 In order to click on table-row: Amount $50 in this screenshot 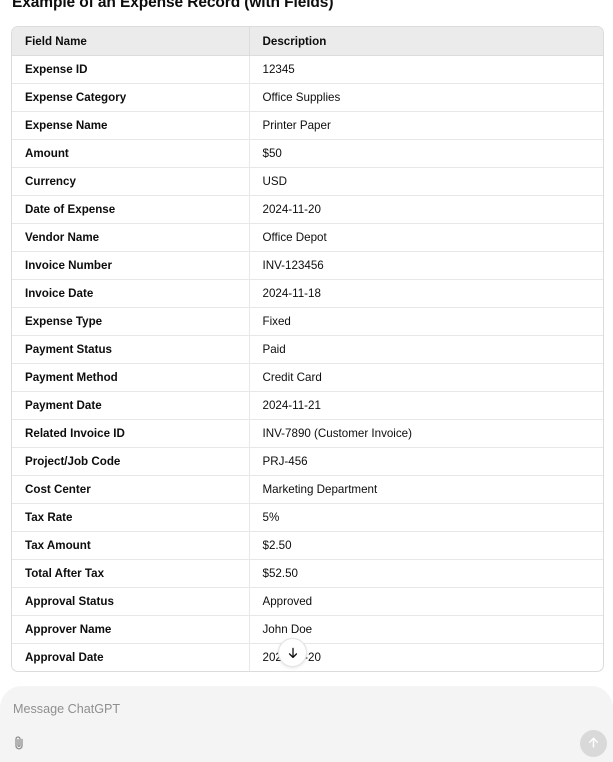, I will do `click(307, 153)`.